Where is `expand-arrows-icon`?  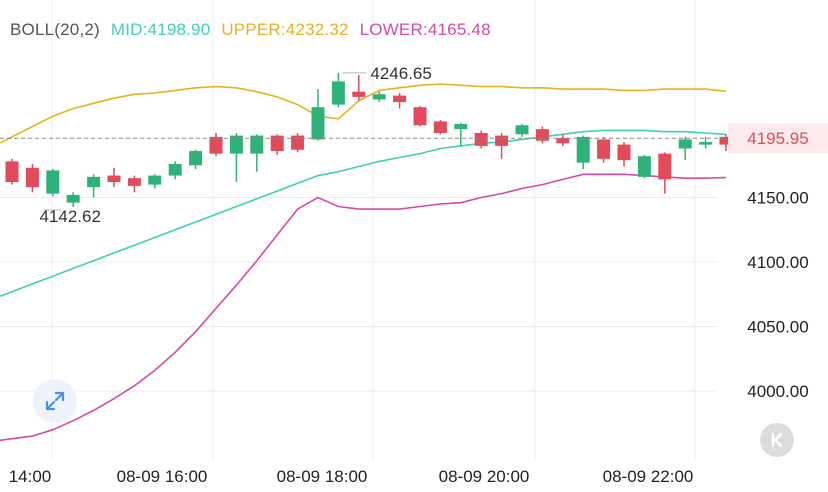
expand-arrows-icon is located at coordinates (55, 401).